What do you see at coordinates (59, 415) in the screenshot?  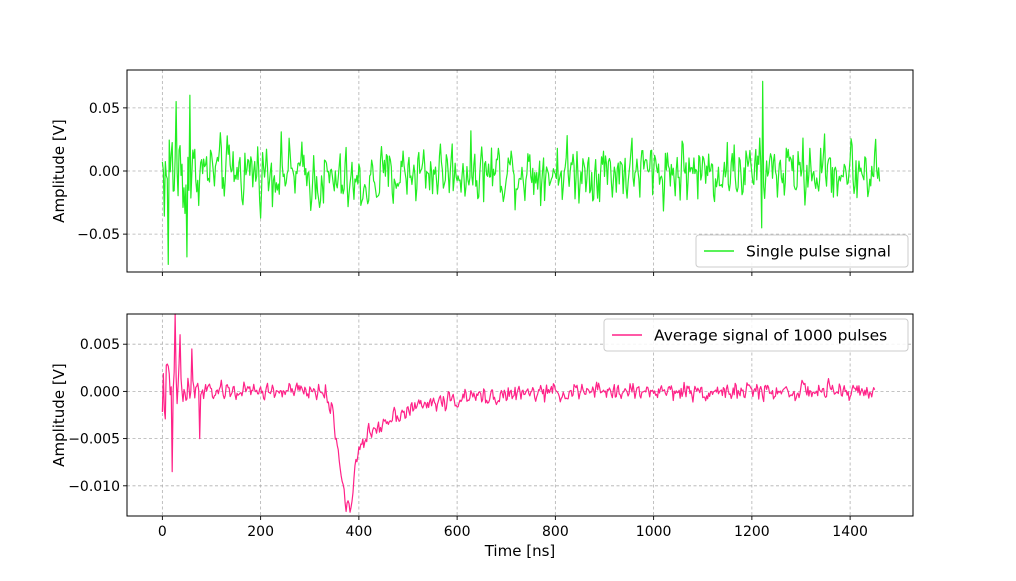 I see `bottom-y-axis-label: Amplitude [V]` at bounding box center [59, 415].